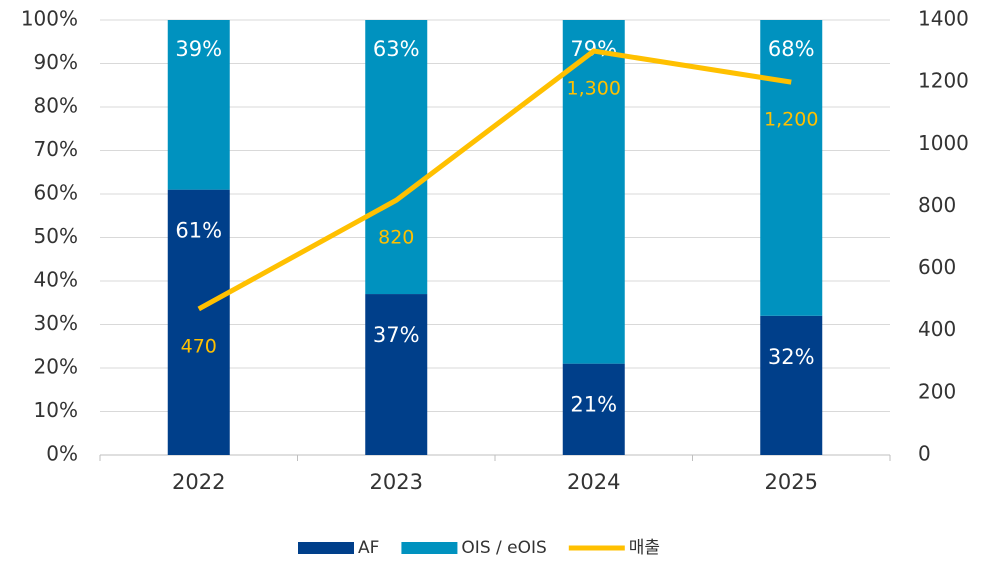 This screenshot has height=562, width=988. What do you see at coordinates (198, 482) in the screenshot?
I see `x-tick-label: 2022` at bounding box center [198, 482].